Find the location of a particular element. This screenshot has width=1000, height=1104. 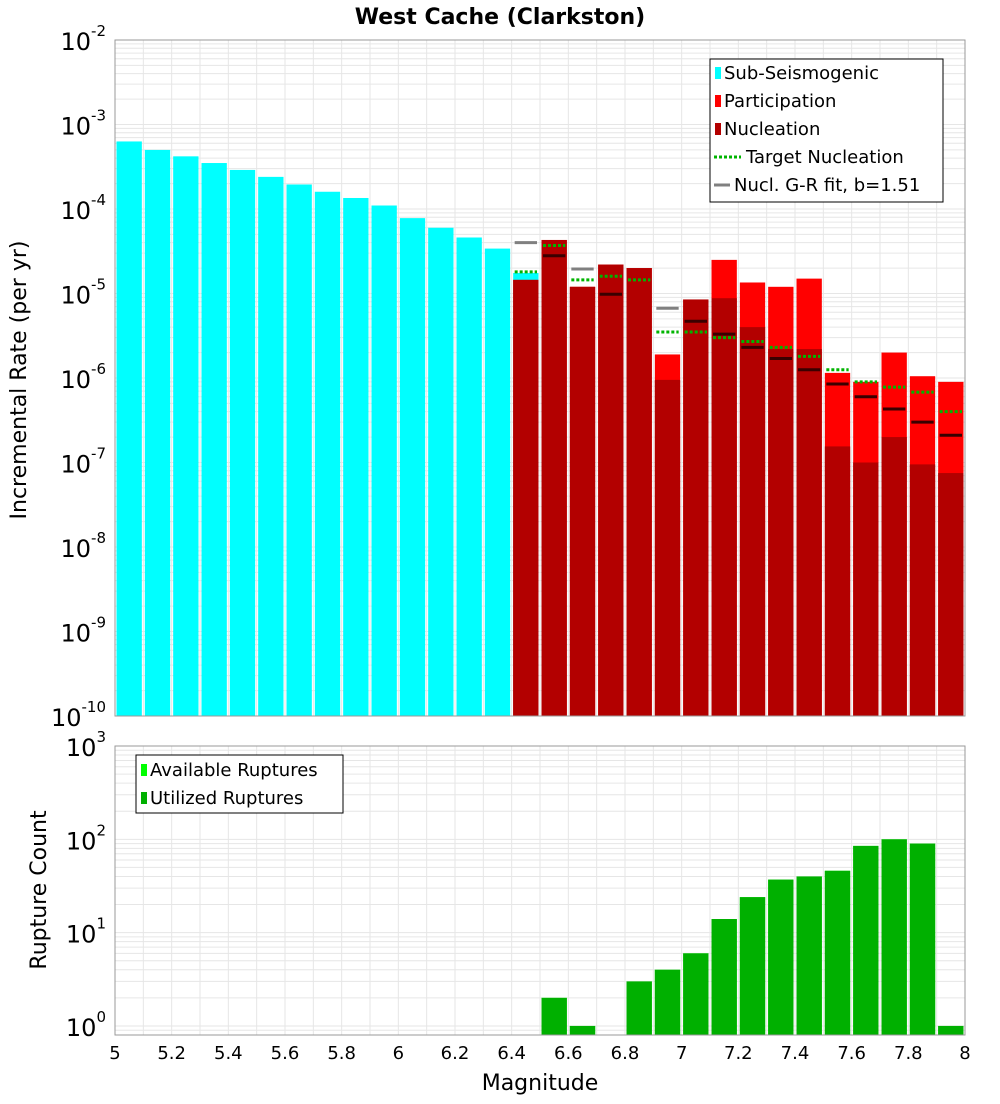

legend-label-participation: Participation is located at coordinates (780, 101).